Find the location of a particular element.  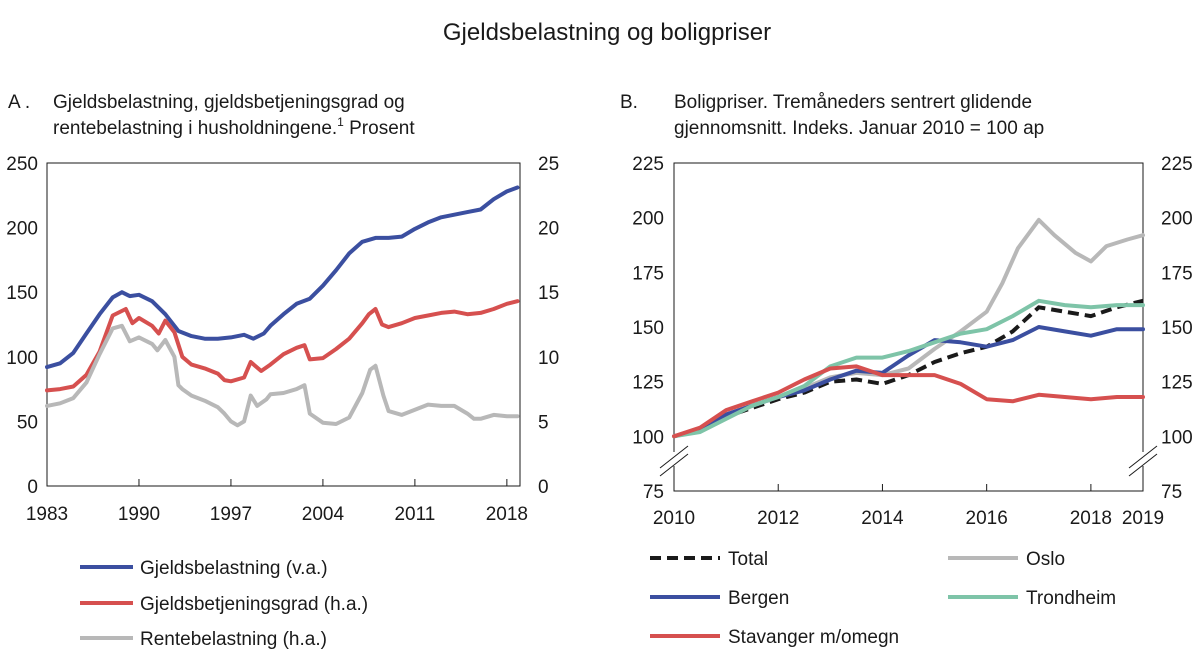

panel-a-x-tick-1990: 1990 is located at coordinates (139, 514).